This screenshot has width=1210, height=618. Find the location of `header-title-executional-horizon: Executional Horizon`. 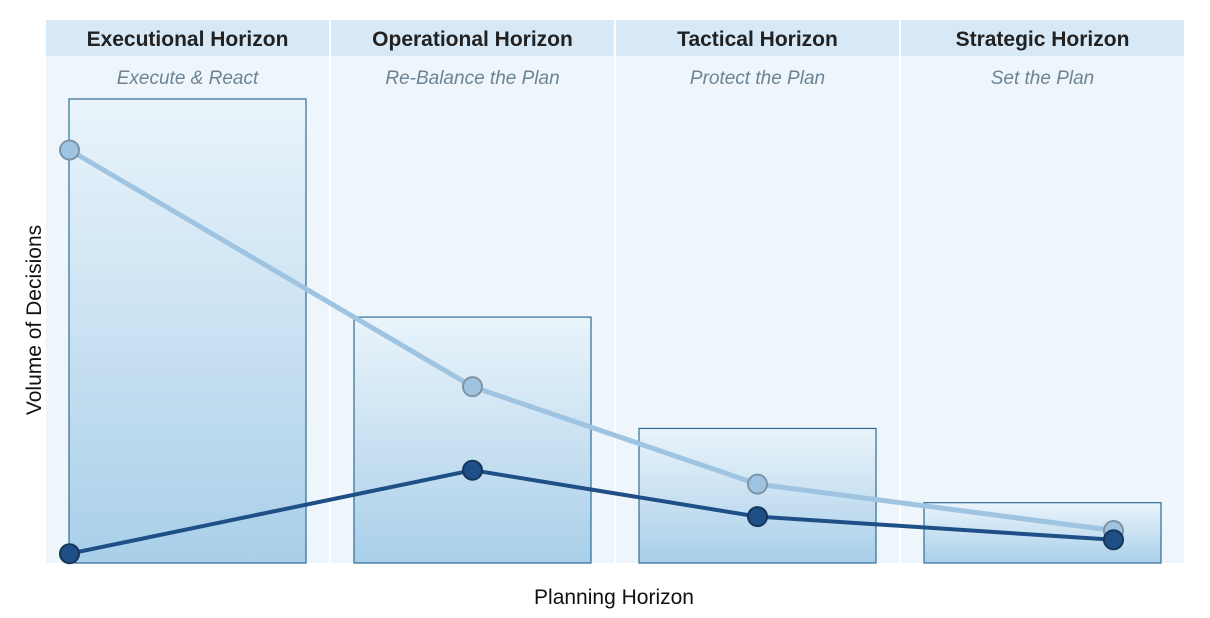

header-title-executional-horizon: Executional Horizon is located at coordinates (188, 39).